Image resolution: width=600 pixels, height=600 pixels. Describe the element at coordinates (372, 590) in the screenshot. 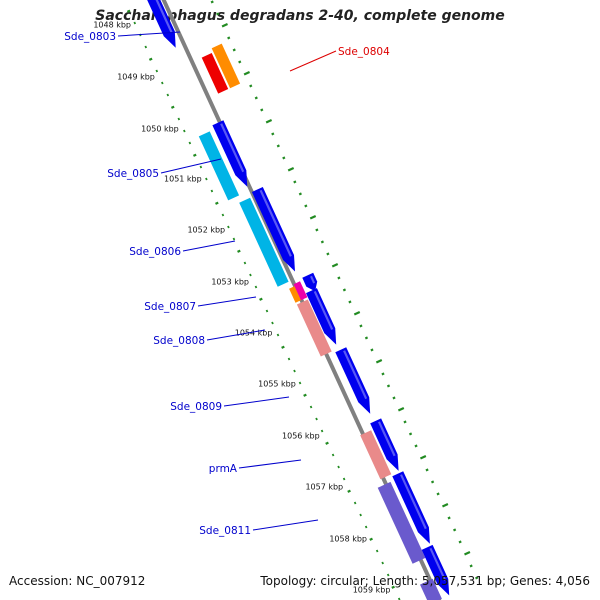

I see `kbp-tick-label: 1059 kbp` at that location.